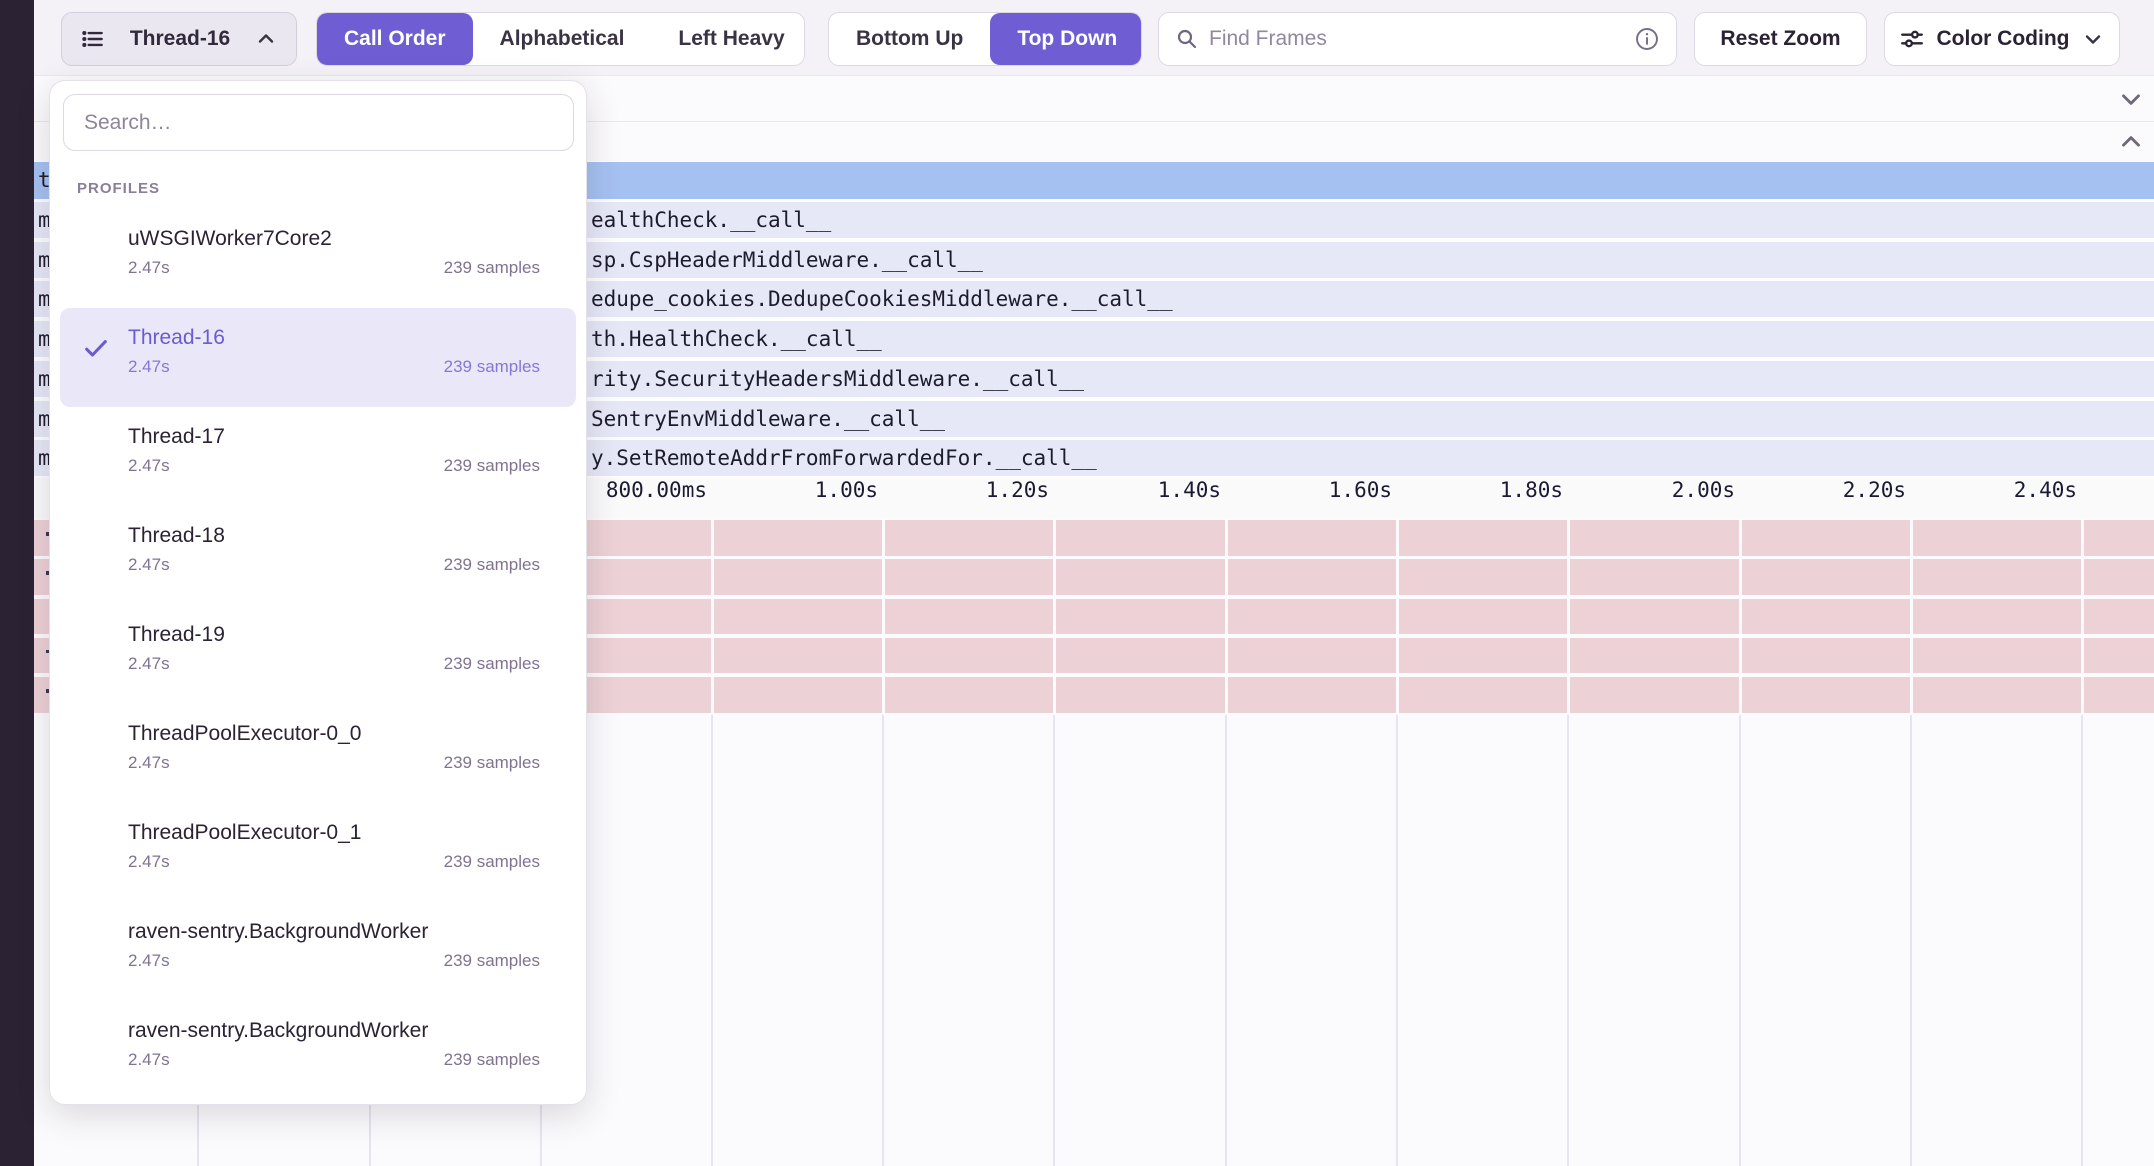 This screenshot has height=1166, width=2154. I want to click on chevron-up-icon, so click(266, 39).